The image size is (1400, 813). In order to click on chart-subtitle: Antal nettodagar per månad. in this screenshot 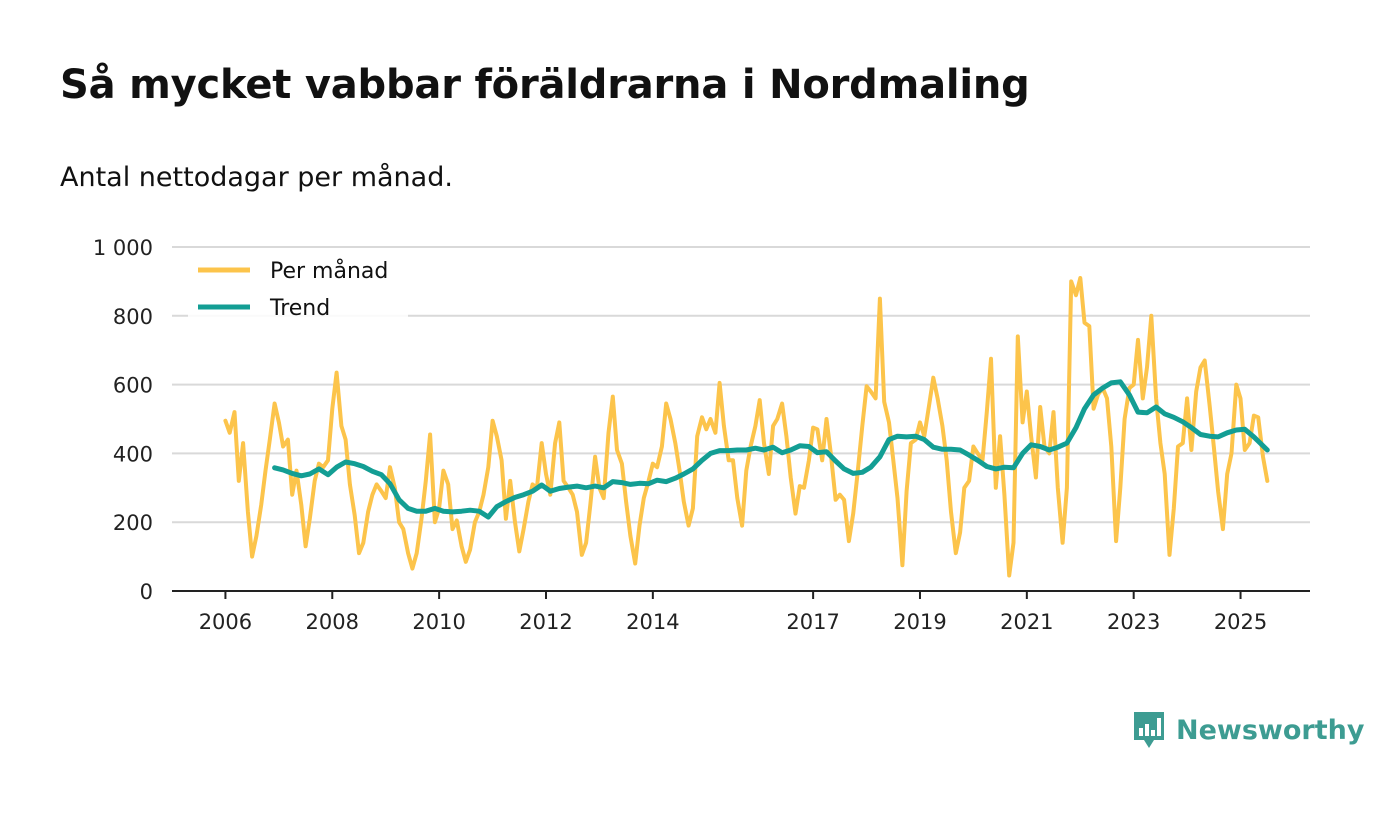, I will do `click(256, 177)`.